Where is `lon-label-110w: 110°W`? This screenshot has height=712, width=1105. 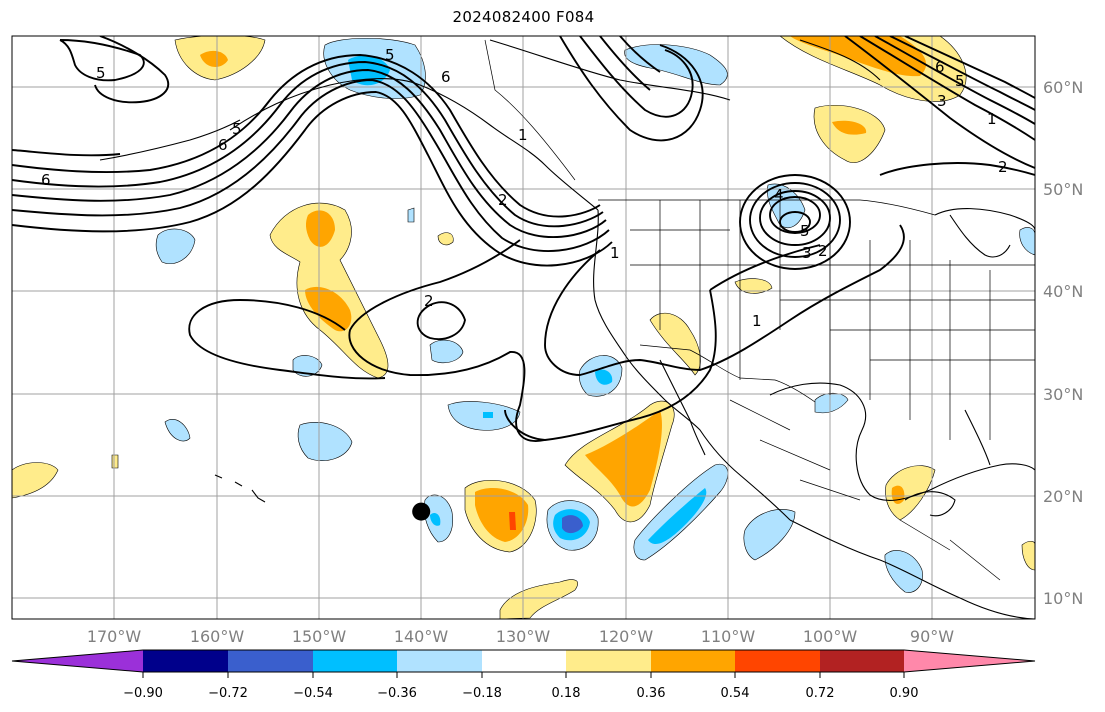 lon-label-110w: 110°W is located at coordinates (728, 636).